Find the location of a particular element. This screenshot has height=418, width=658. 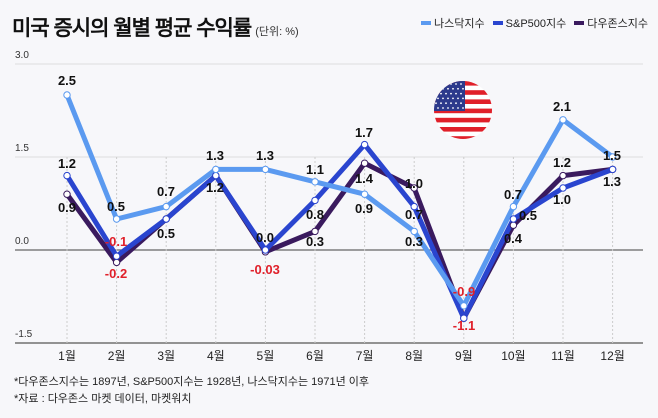

data-label: 1.1 is located at coordinates (315, 169).